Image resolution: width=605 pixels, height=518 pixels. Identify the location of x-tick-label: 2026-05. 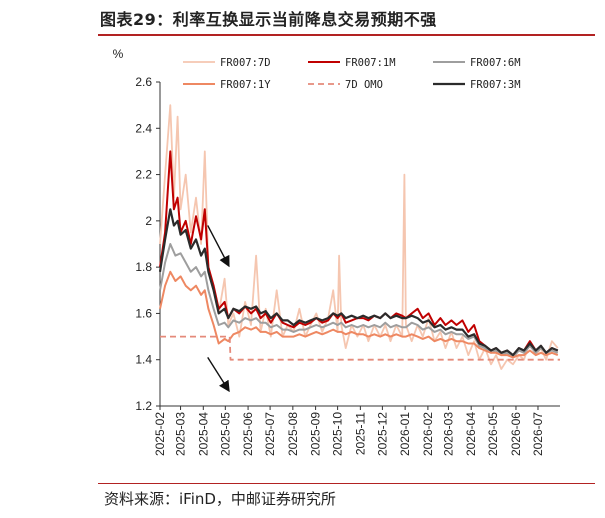
(493, 434).